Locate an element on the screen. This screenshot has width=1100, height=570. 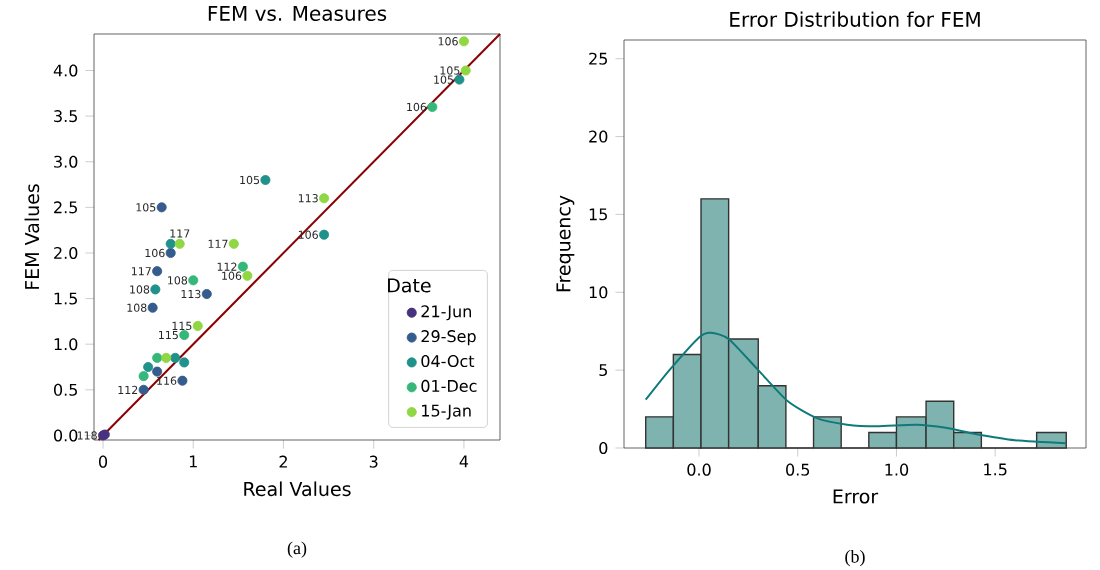
y-tick-label: 3.5 is located at coordinates (65, 116).